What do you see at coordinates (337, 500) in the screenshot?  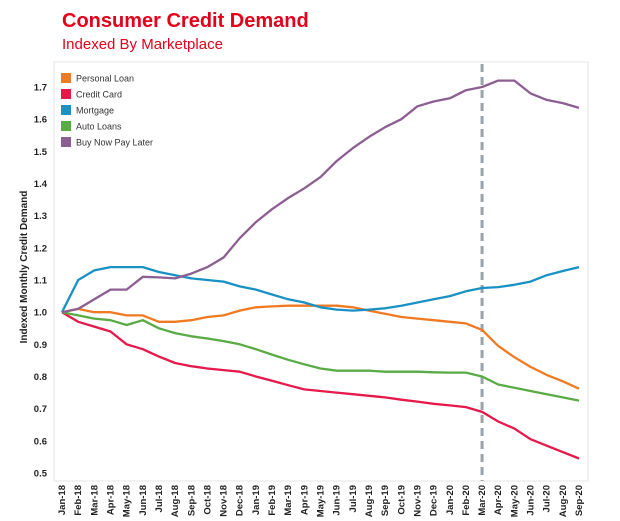 I see `x-tick-label: Jun-19` at bounding box center [337, 500].